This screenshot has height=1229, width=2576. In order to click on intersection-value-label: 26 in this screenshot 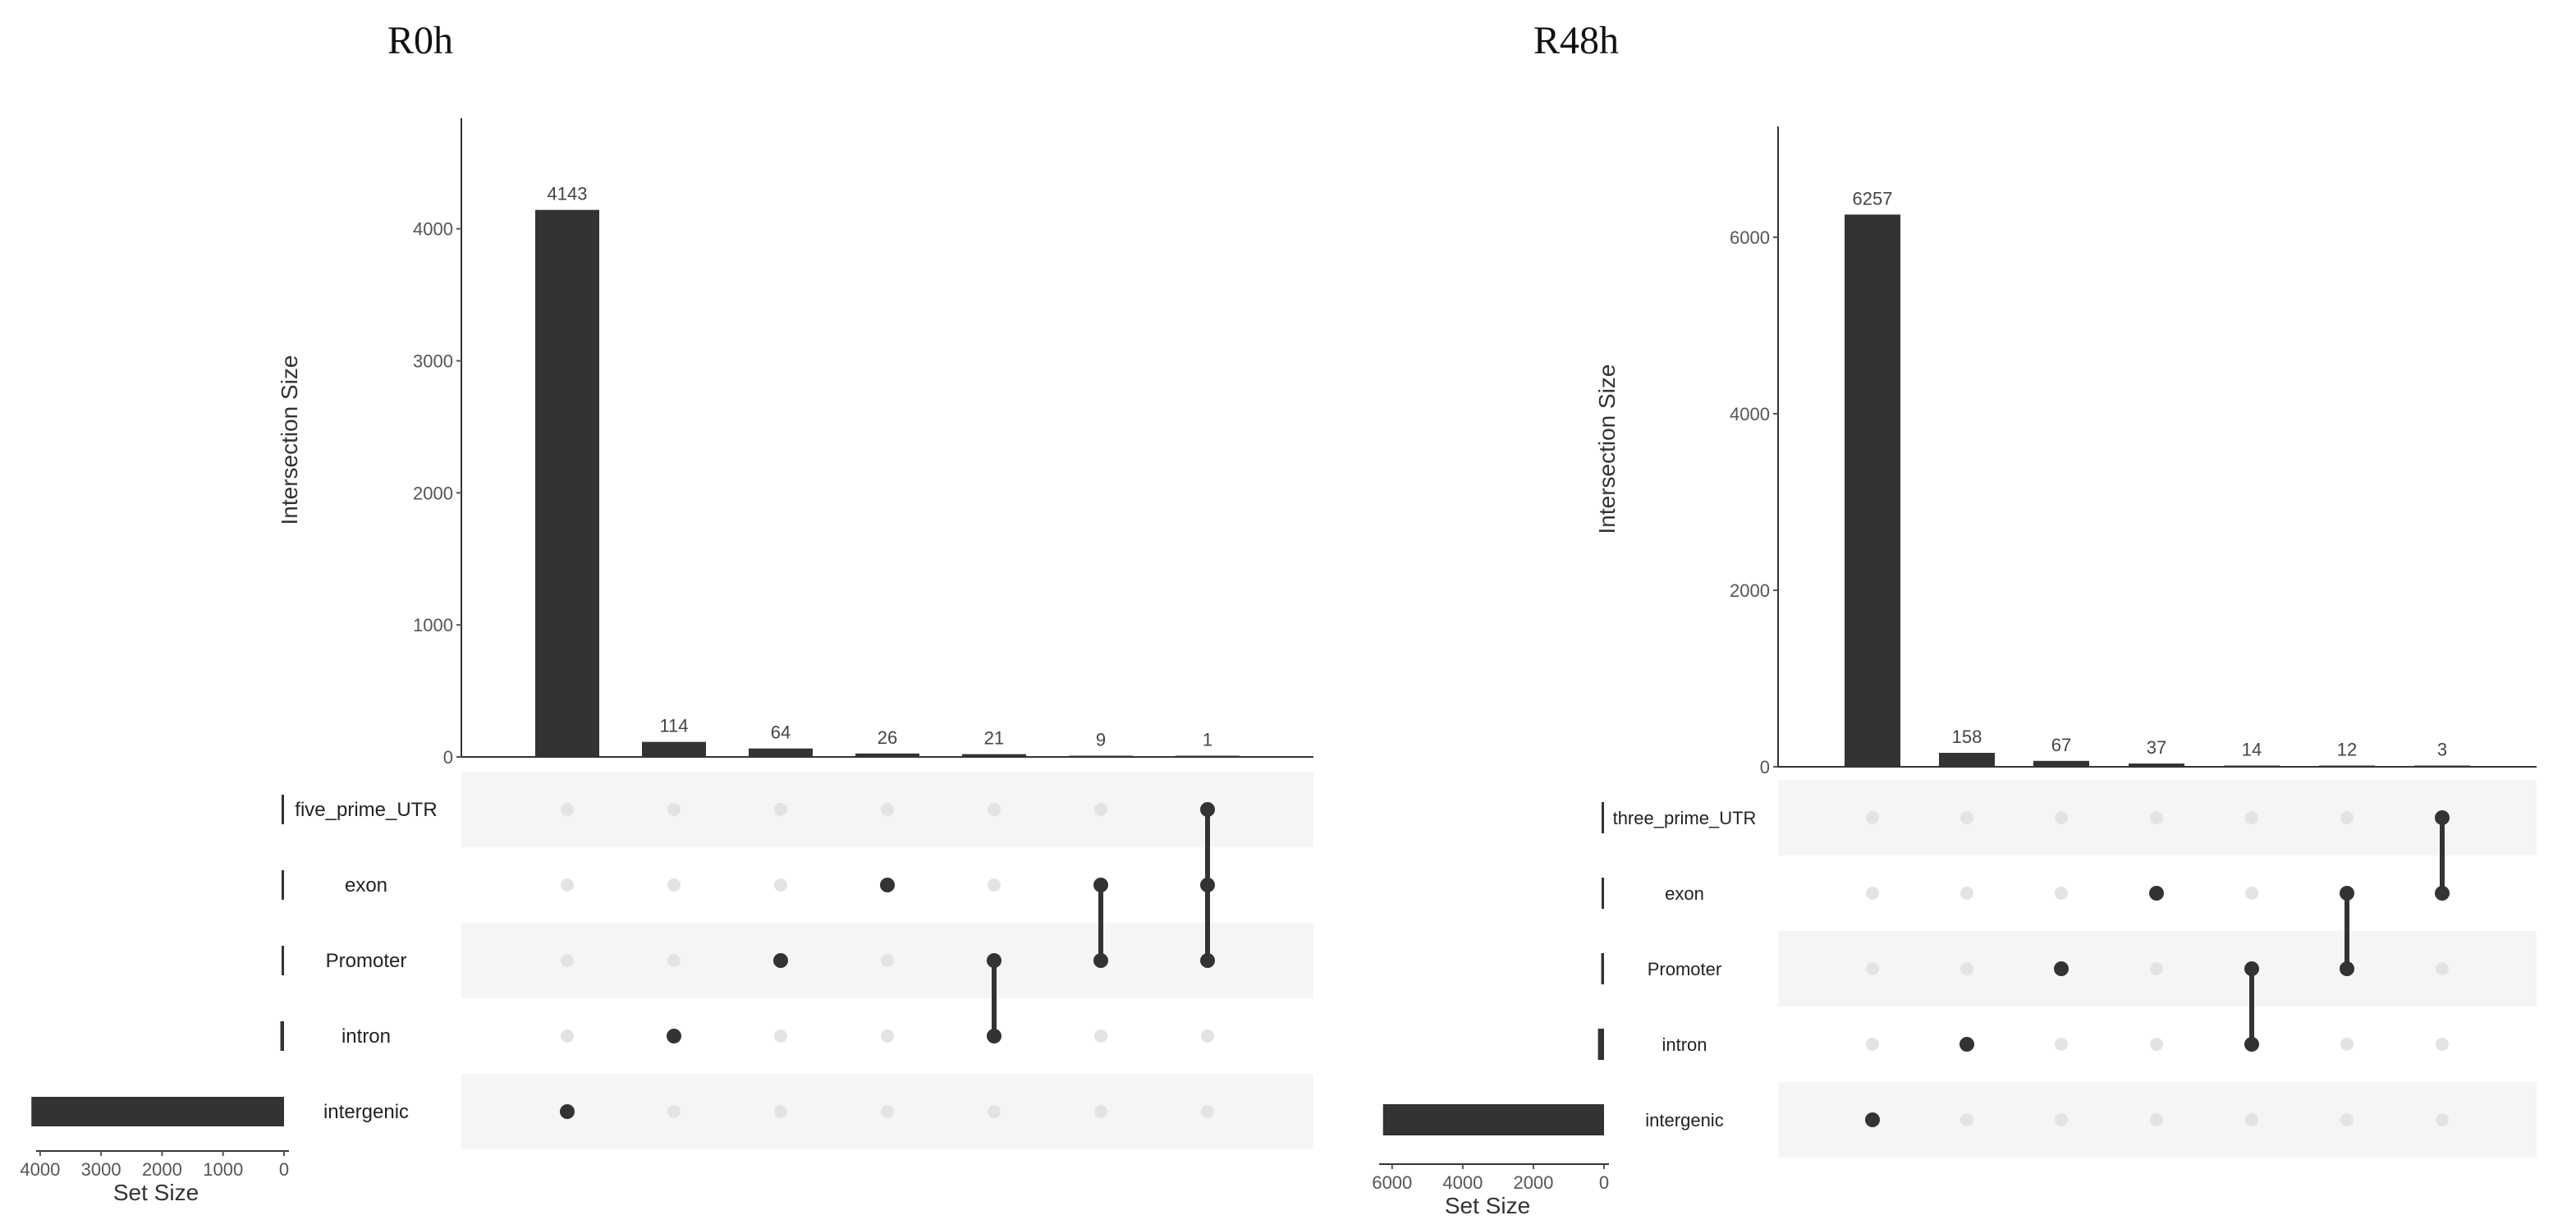, I will do `click(888, 737)`.